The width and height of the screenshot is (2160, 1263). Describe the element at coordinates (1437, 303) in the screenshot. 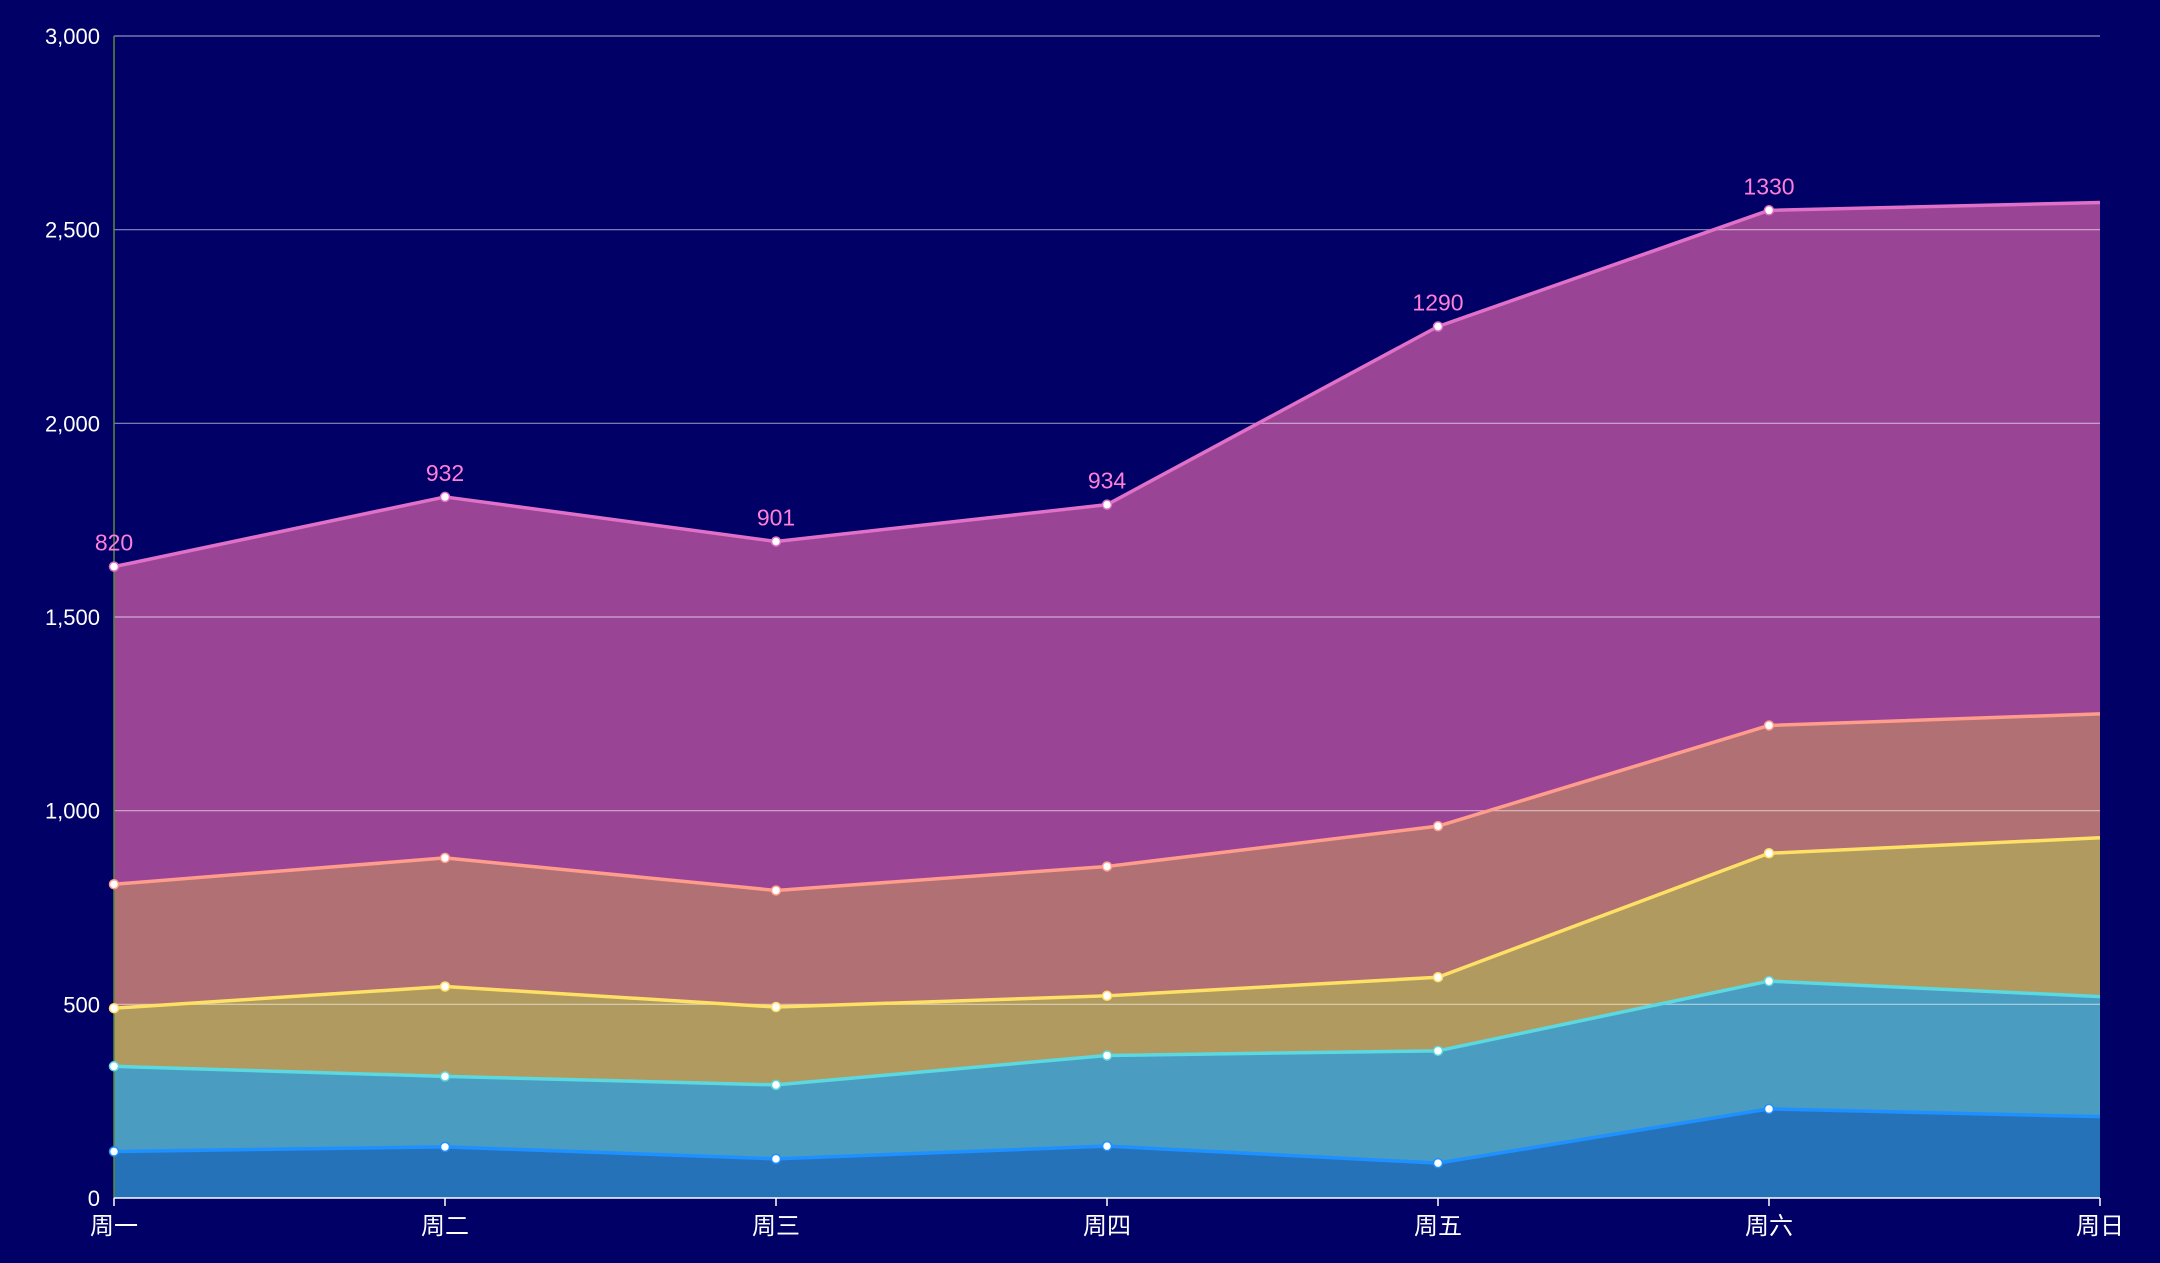

I see `data-label: 1290` at that location.